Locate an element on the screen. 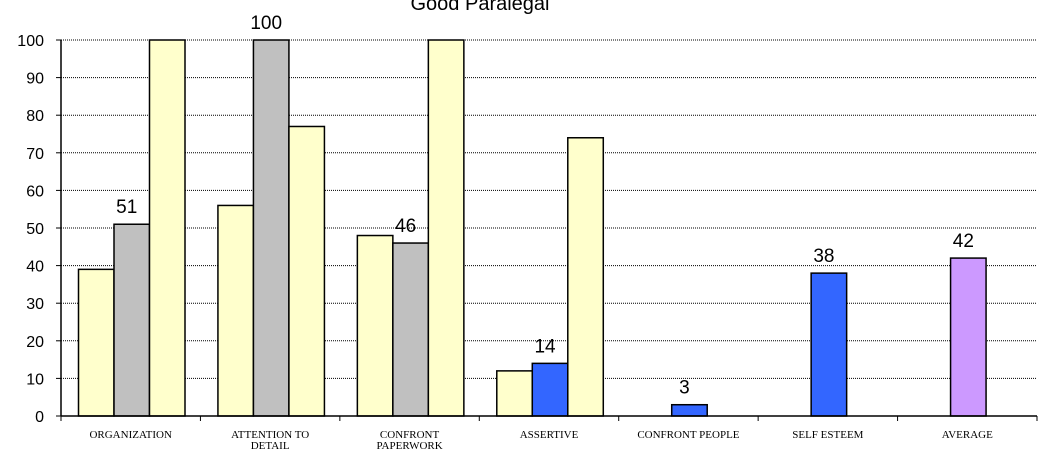  y-tick-label: 60 is located at coordinates (35, 191).